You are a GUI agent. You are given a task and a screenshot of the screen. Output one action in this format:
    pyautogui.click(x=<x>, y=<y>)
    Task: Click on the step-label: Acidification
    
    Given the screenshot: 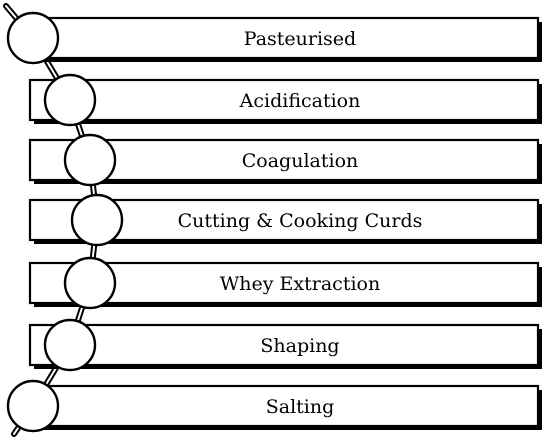 What is the action you would take?
    pyautogui.click(x=300, y=101)
    